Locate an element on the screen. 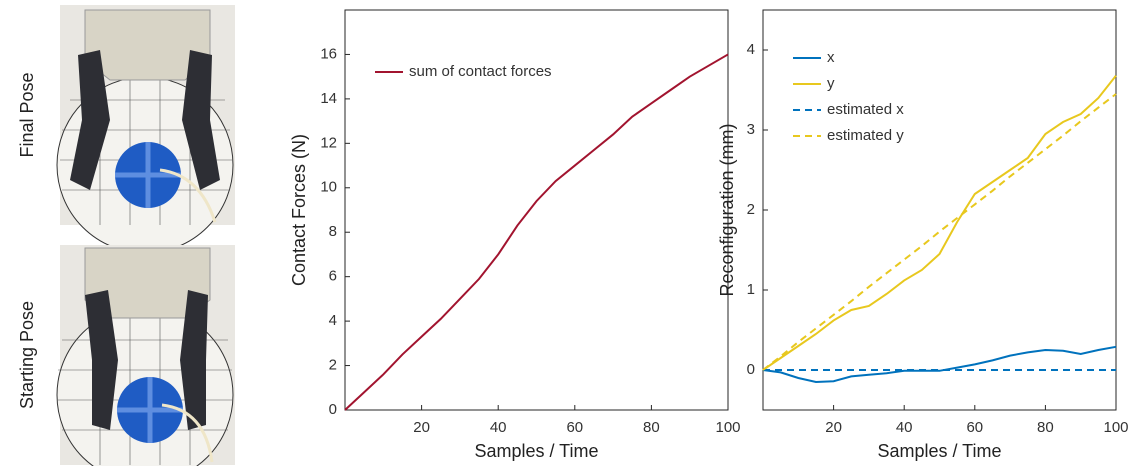 The image size is (1139, 466). photo-label: Starting Pose is located at coordinates (27, 355).